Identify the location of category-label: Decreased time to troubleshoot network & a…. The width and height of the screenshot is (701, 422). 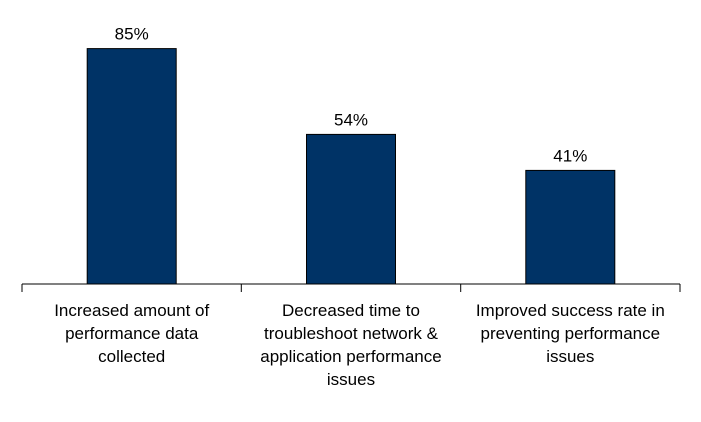
(350, 345).